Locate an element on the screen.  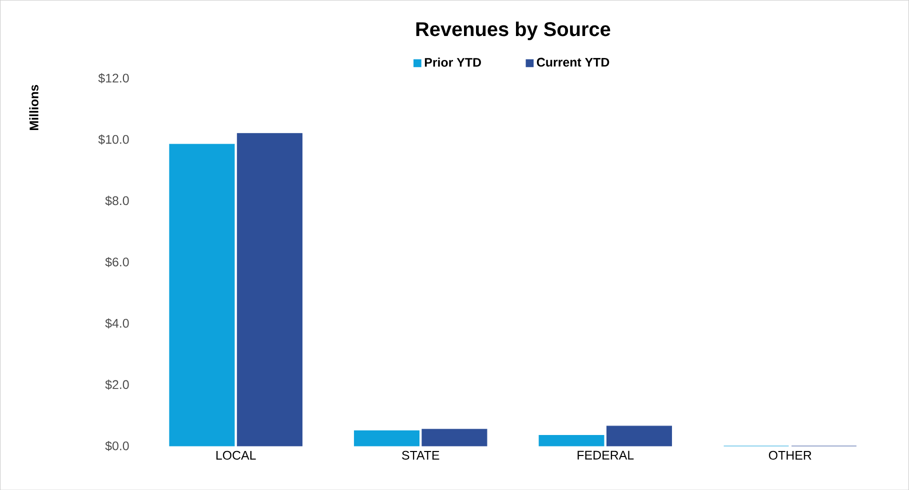
y-axis-title: Millions is located at coordinates (33, 107).